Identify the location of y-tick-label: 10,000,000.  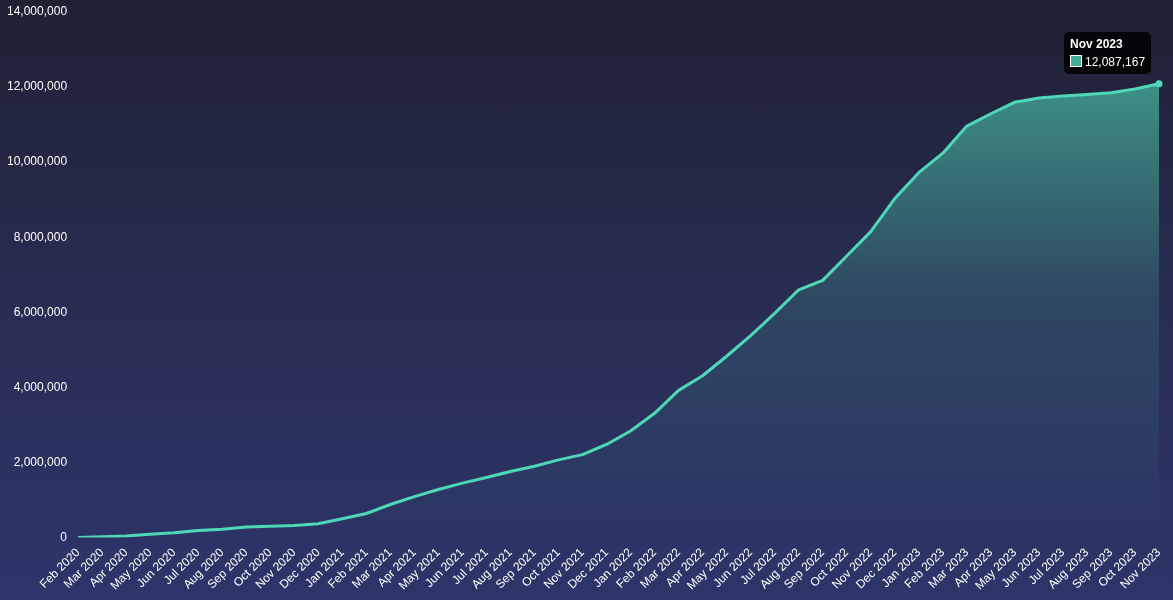
(37, 161).